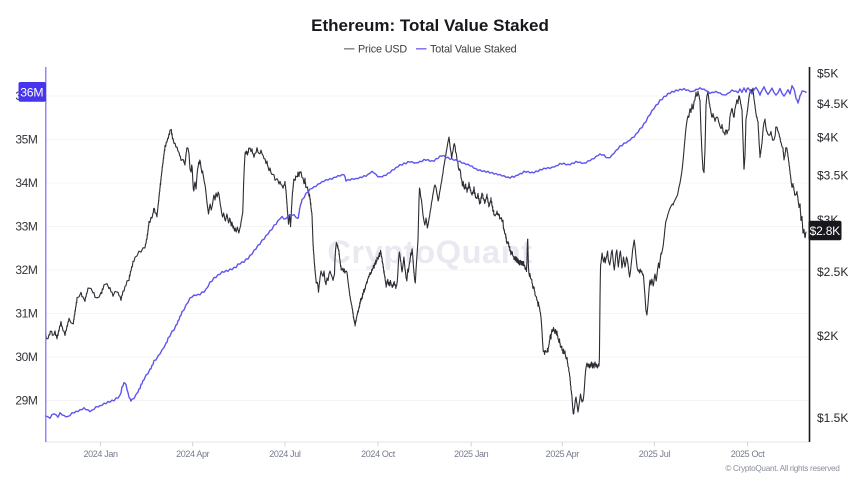  I want to click on svg-text: $5K, so click(827, 74).